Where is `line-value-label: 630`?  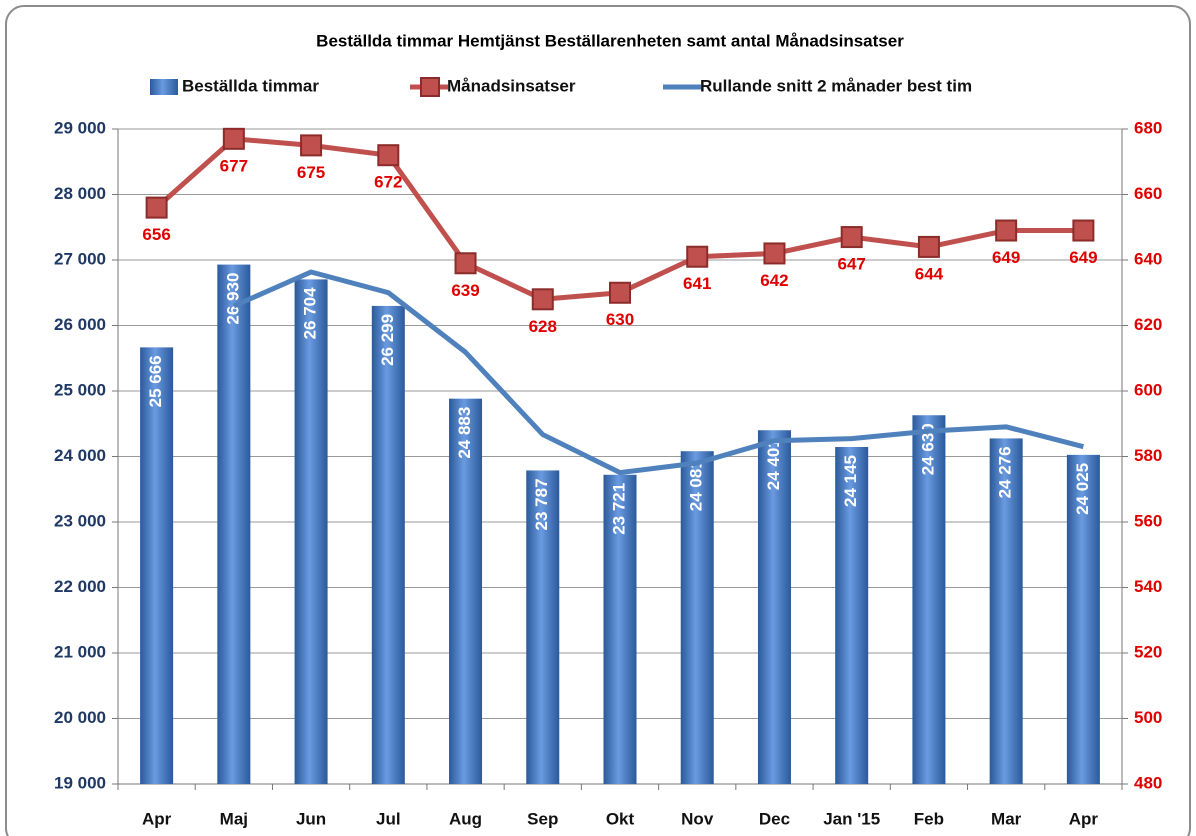 line-value-label: 630 is located at coordinates (620, 319).